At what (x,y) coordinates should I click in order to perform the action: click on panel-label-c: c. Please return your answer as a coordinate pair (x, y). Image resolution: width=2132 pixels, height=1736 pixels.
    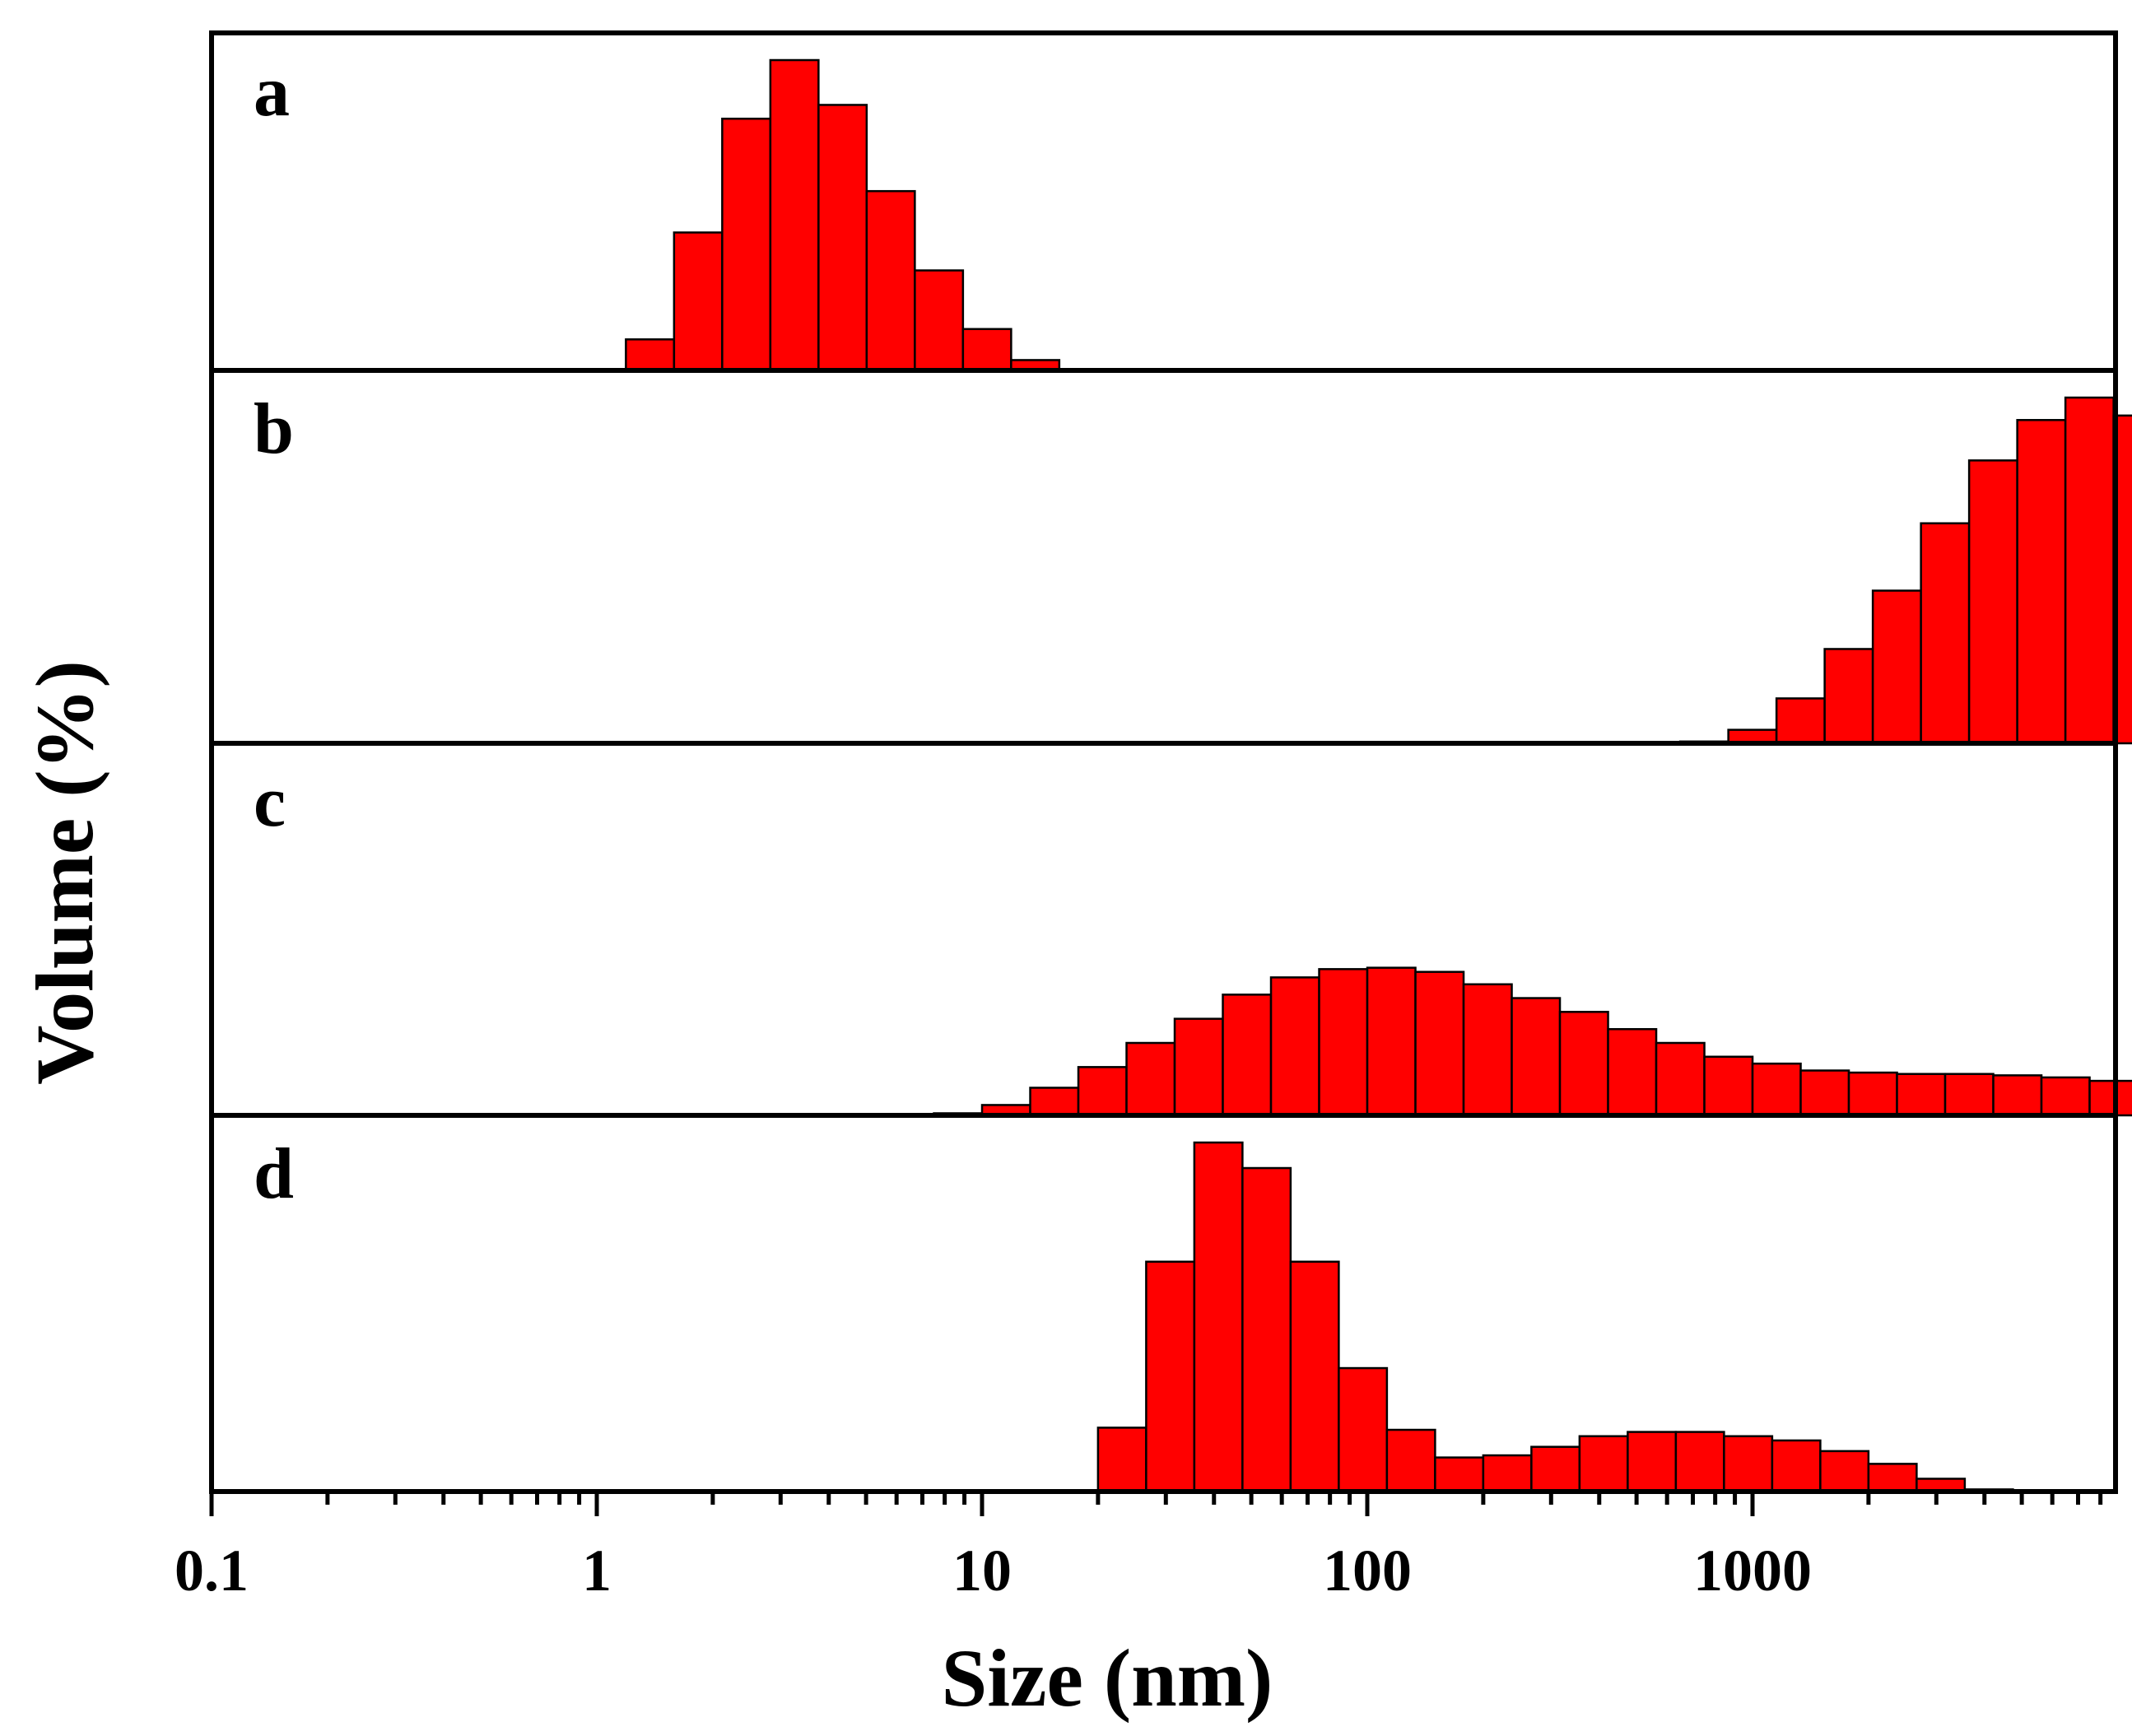
    Looking at the image, I should click on (270, 802).